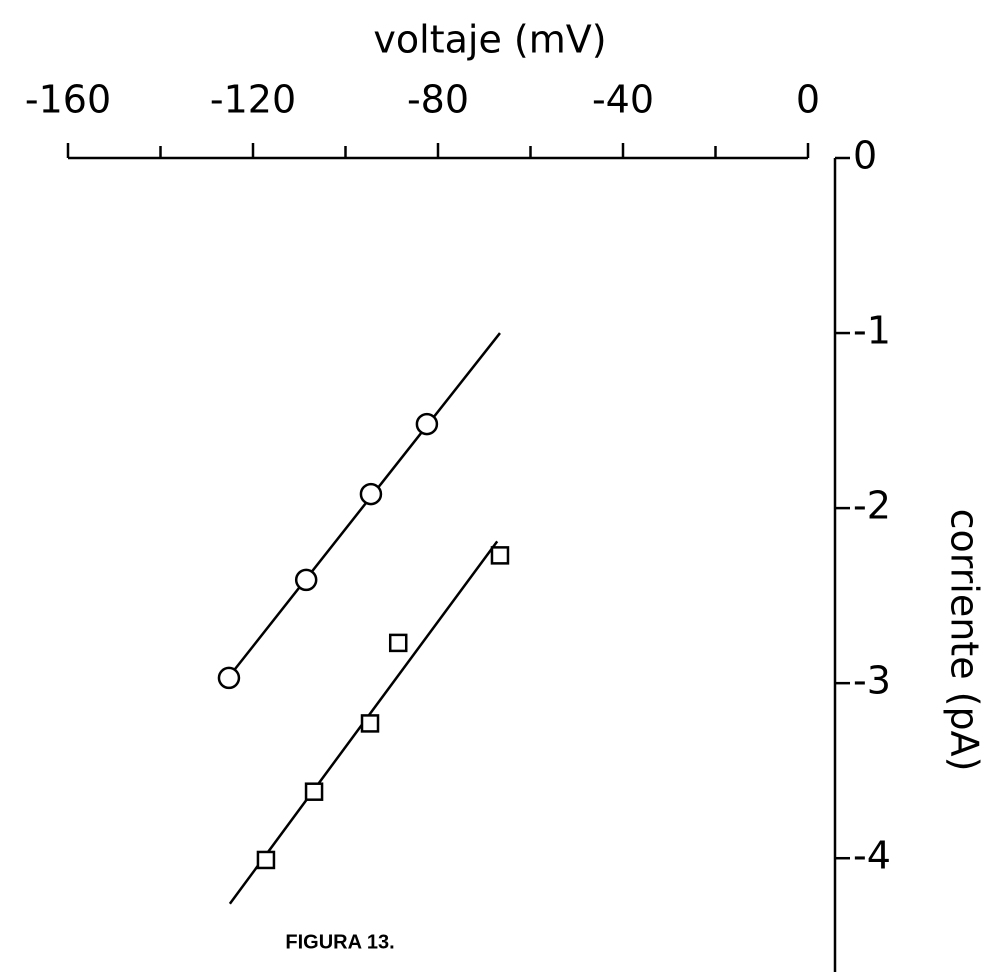  Describe the element at coordinates (489, 40) in the screenshot. I see `x-axis-title: voltaje (mV)` at that location.